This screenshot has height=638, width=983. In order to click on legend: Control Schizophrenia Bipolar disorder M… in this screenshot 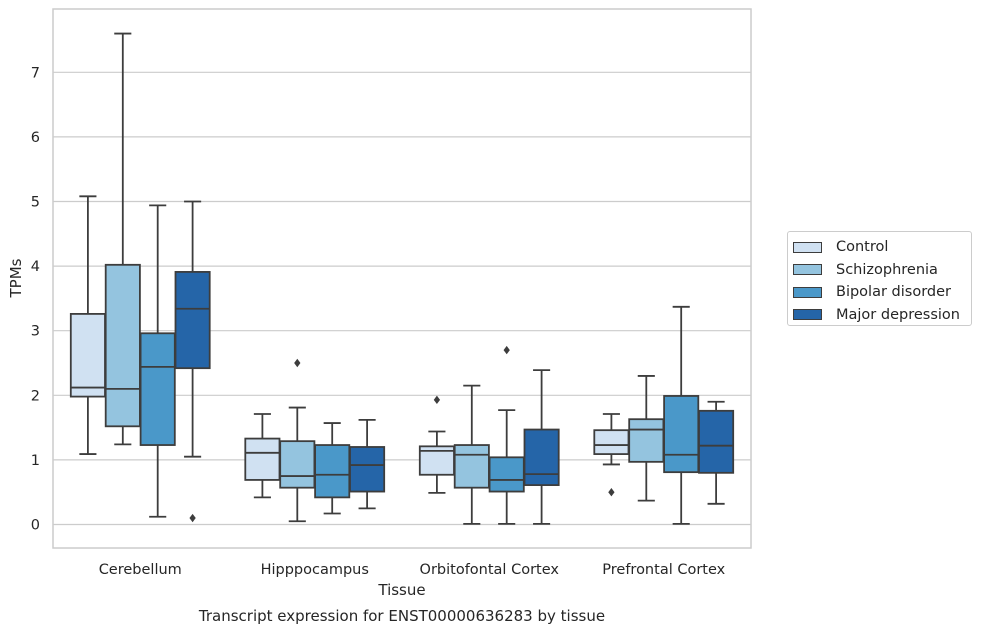, I will do `click(879, 278)`.